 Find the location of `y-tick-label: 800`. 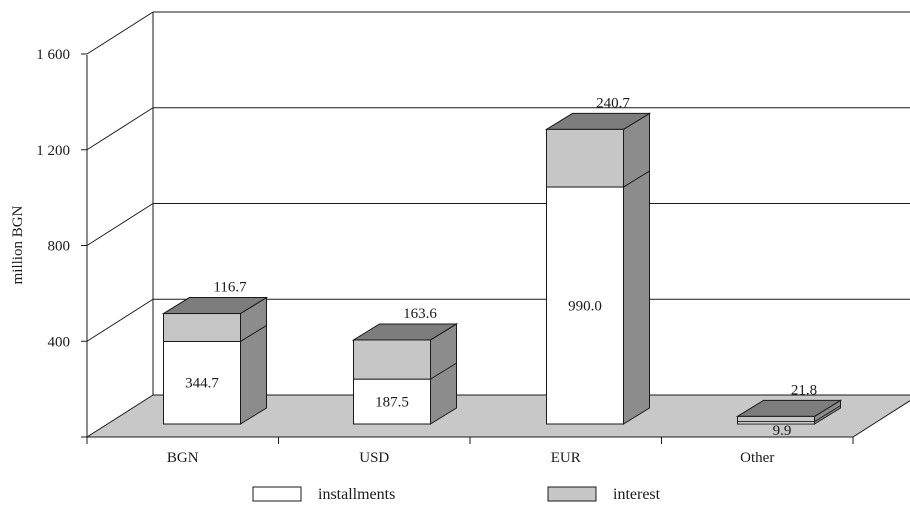

y-tick-label: 800 is located at coordinates (59, 247).